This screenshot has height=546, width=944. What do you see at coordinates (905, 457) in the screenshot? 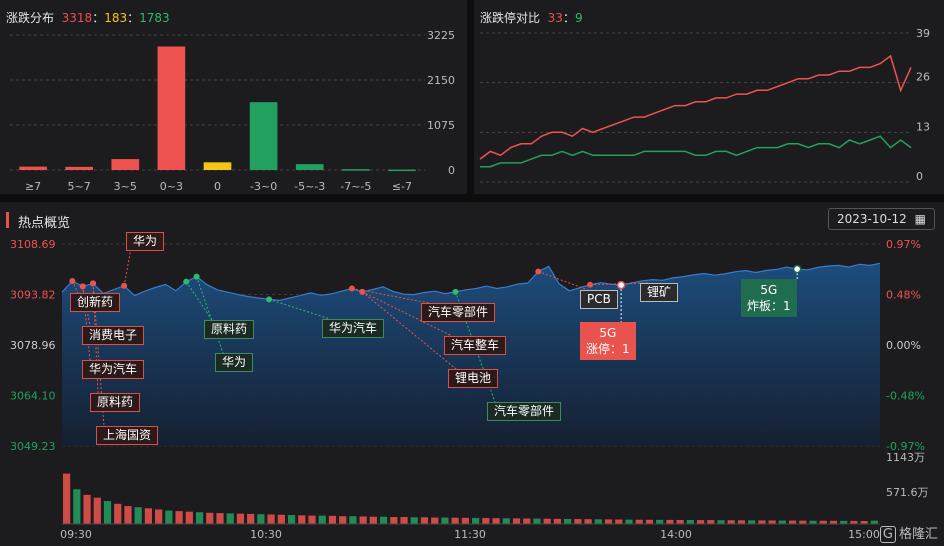
I see `volume-tick: 1143万` at bounding box center [905, 457].